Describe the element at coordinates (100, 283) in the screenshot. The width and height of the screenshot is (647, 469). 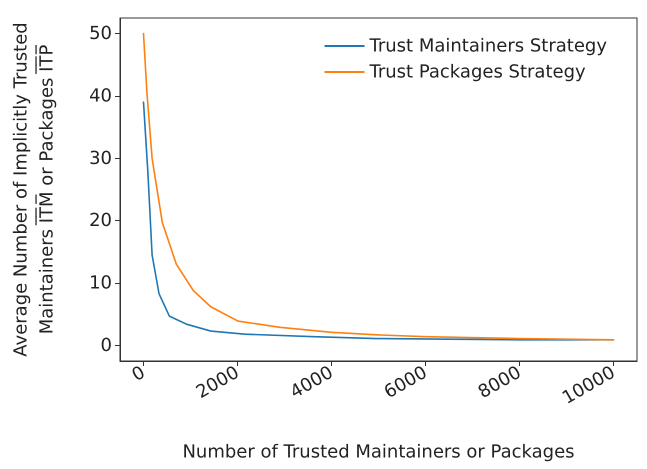
I see `y-tick-label: 10` at that location.